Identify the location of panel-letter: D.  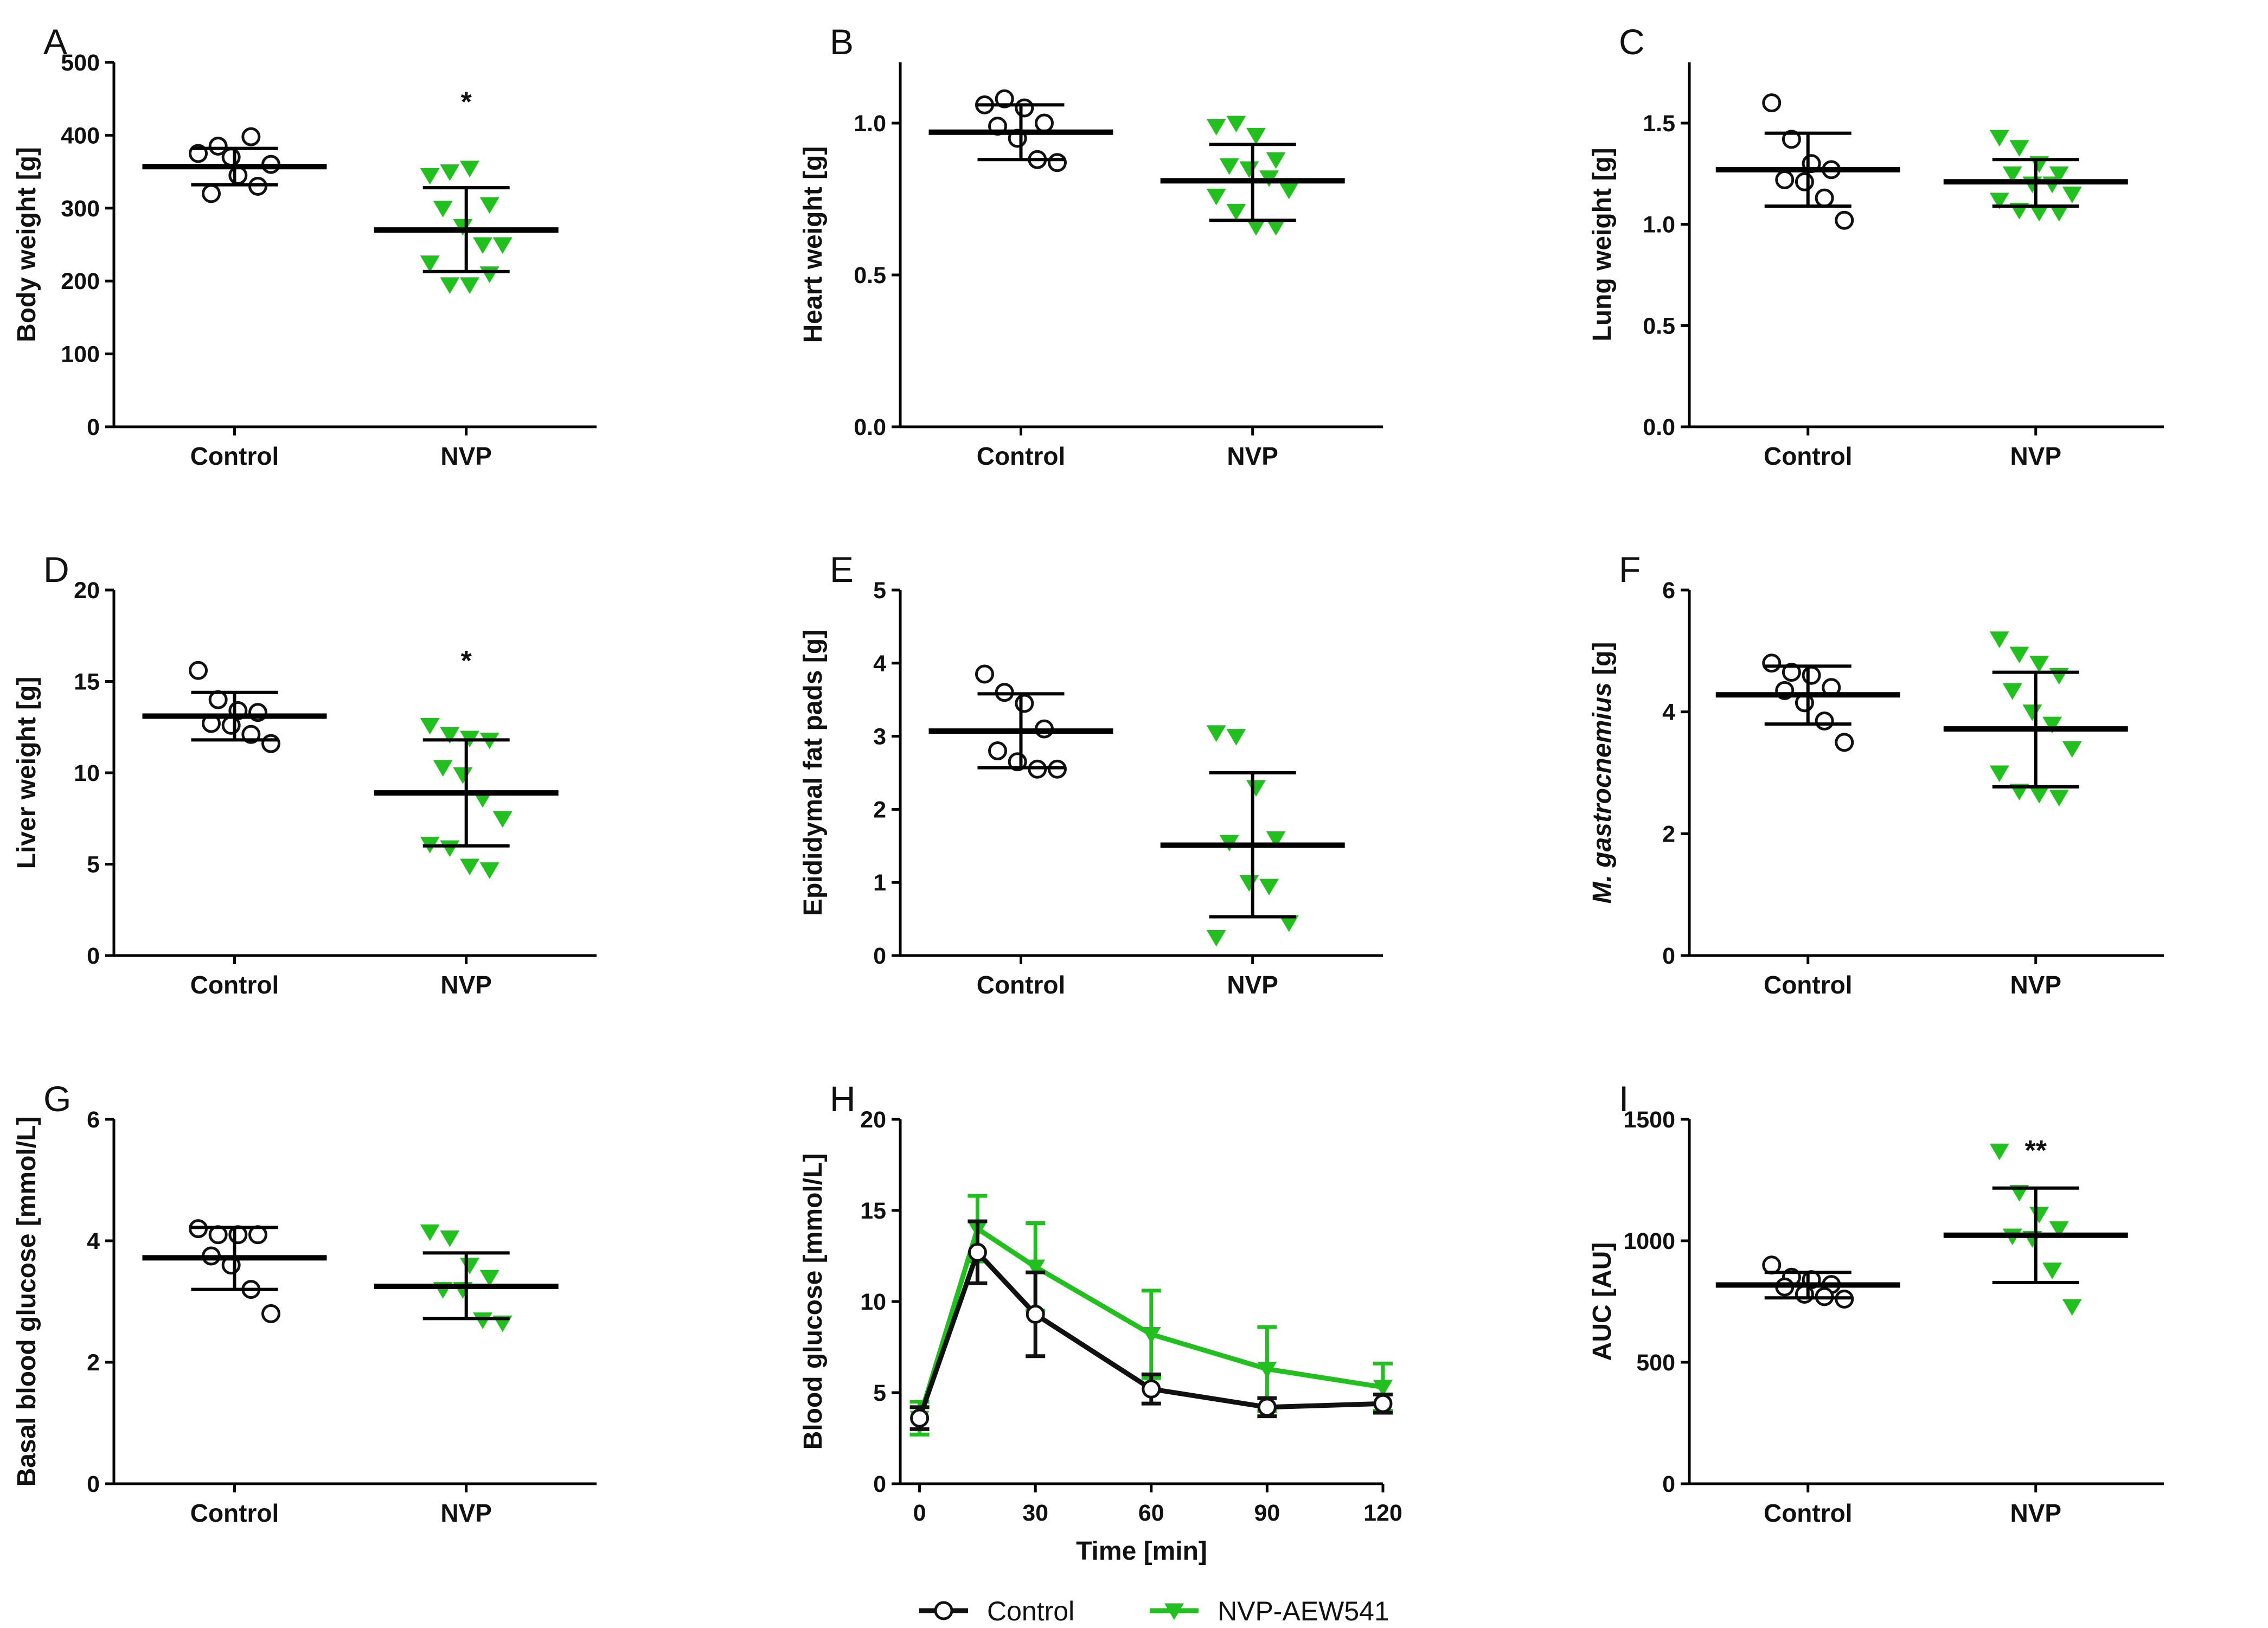
(56, 569).